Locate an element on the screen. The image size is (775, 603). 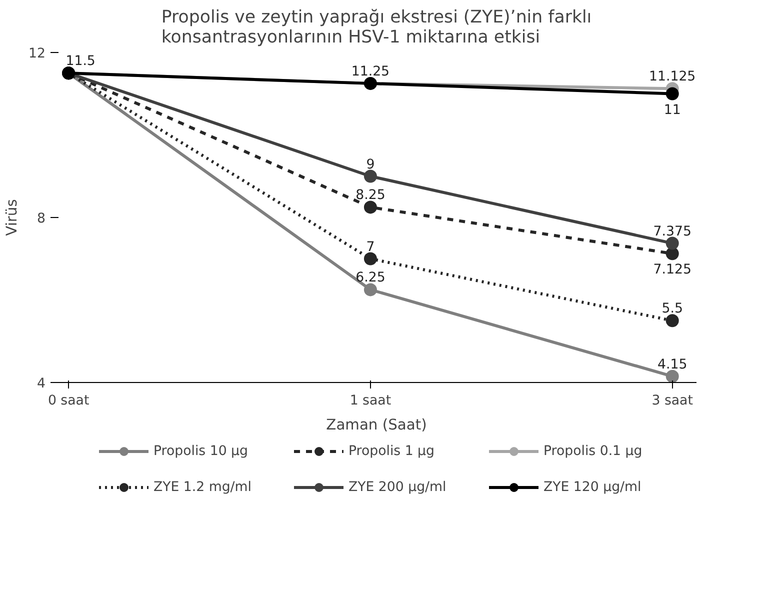
x-tick-label: 1 saat is located at coordinates (371, 401).